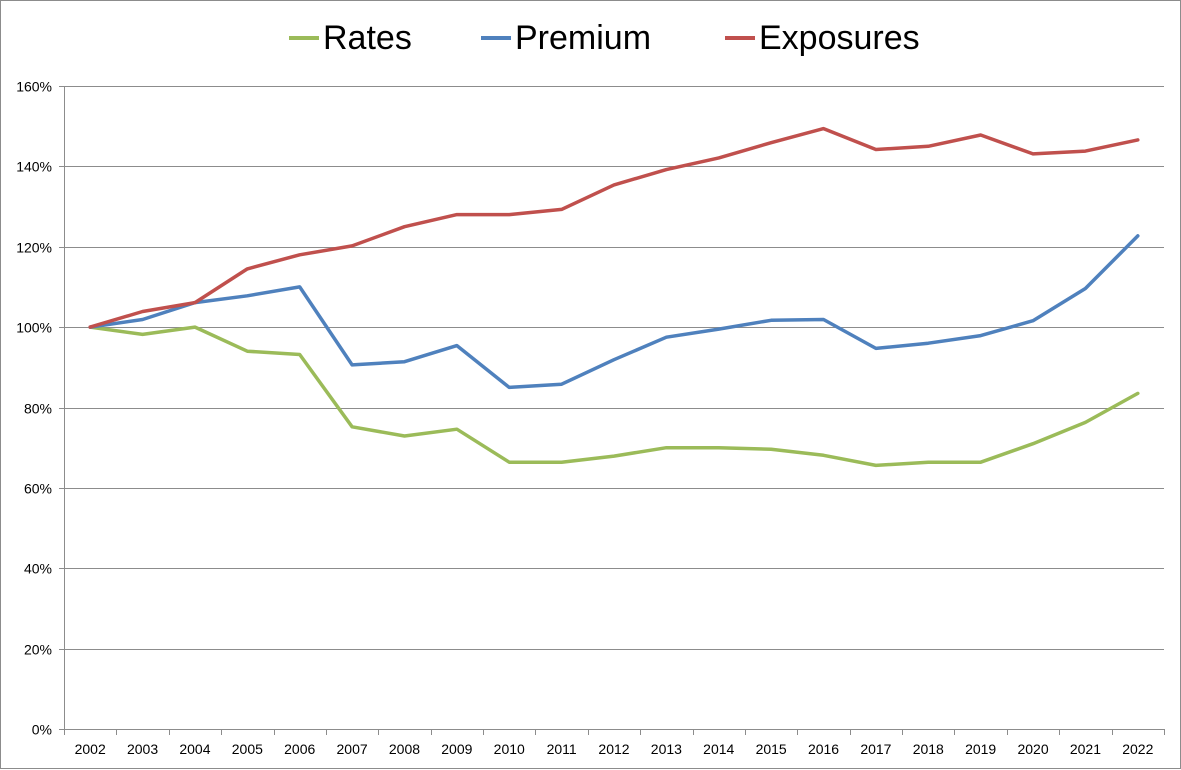 The width and height of the screenshot is (1181, 770). I want to click on x-tick-label: 2022, so click(1137, 749).